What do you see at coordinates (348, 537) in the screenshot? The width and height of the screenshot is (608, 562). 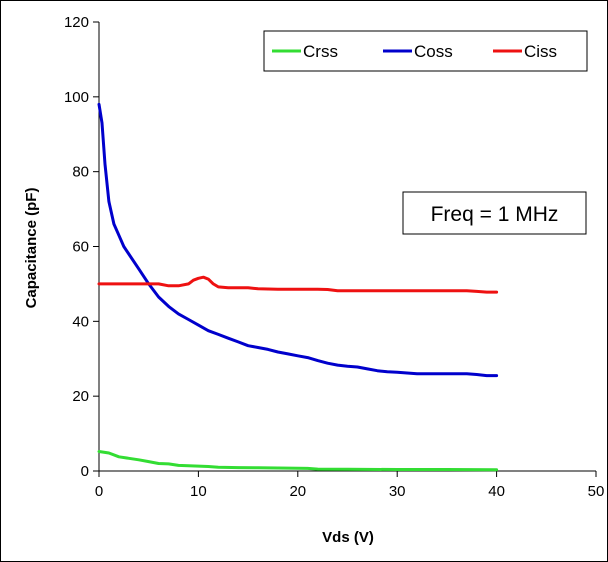 I see `x-axis-title: Vds (V)` at bounding box center [348, 537].